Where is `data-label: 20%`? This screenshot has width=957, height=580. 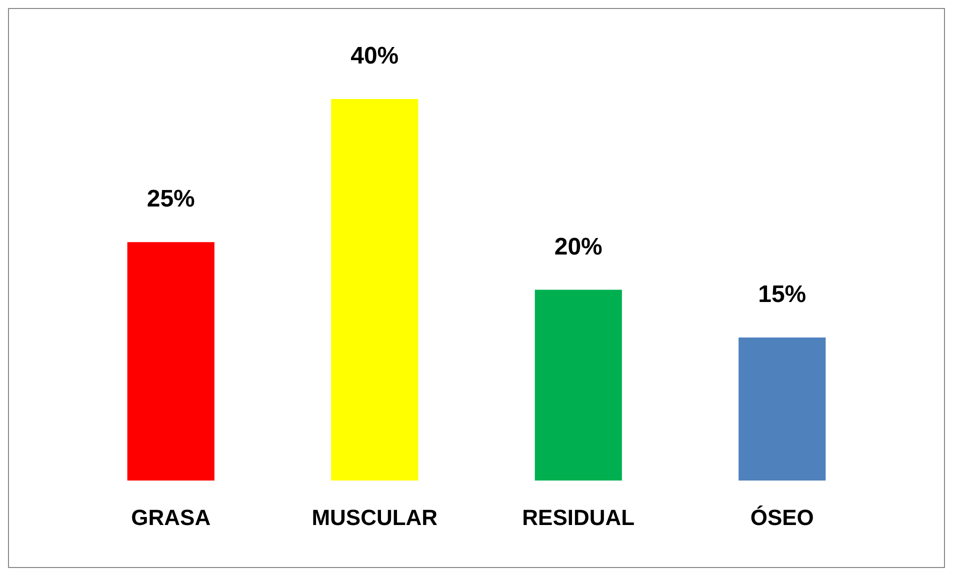 data-label: 20% is located at coordinates (578, 246).